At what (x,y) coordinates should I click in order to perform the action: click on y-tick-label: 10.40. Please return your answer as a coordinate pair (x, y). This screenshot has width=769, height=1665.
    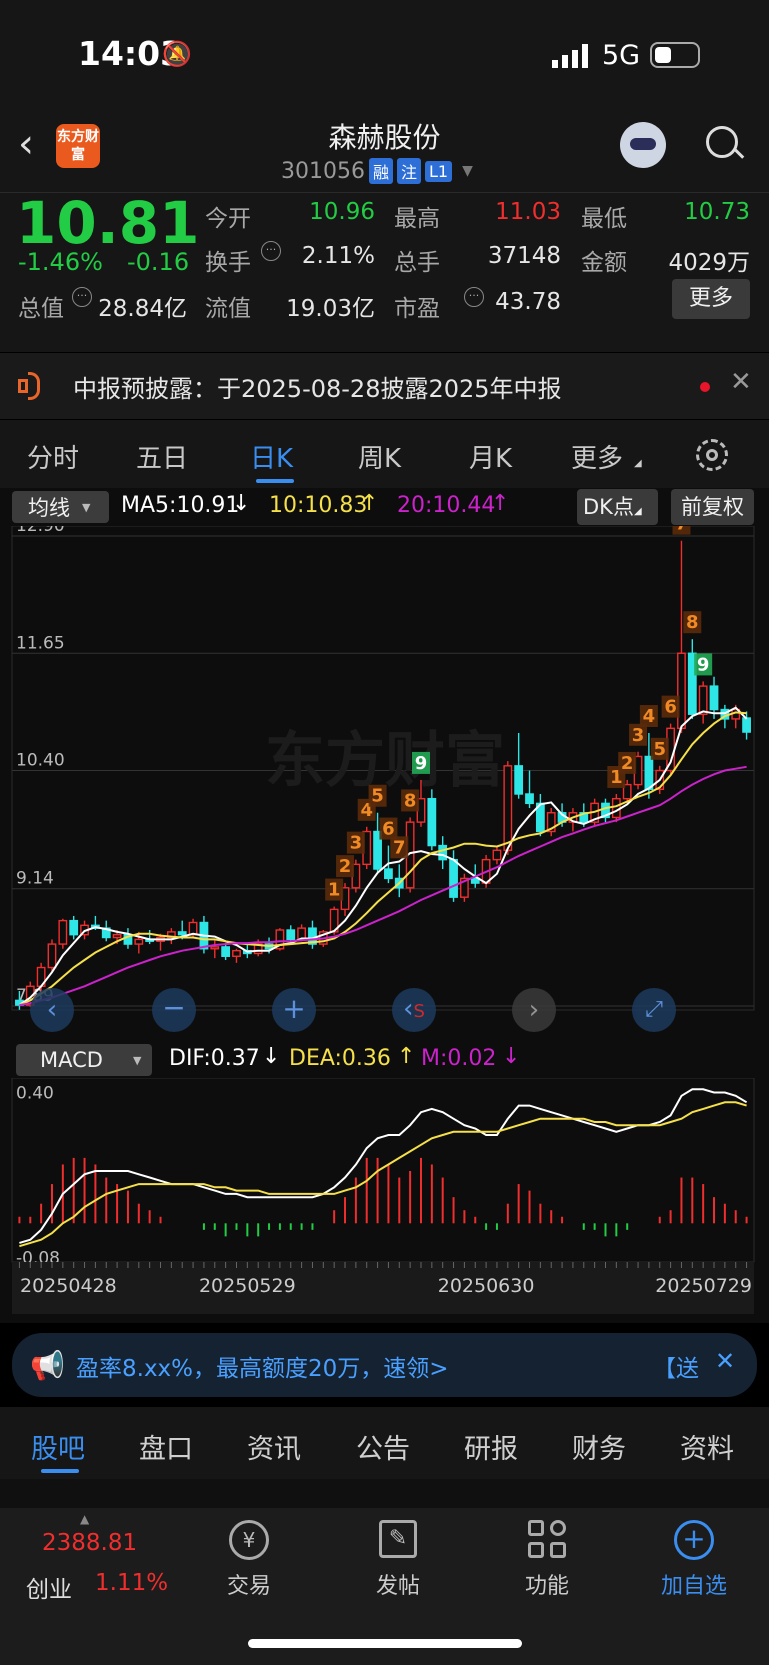
    Looking at the image, I should click on (40, 761).